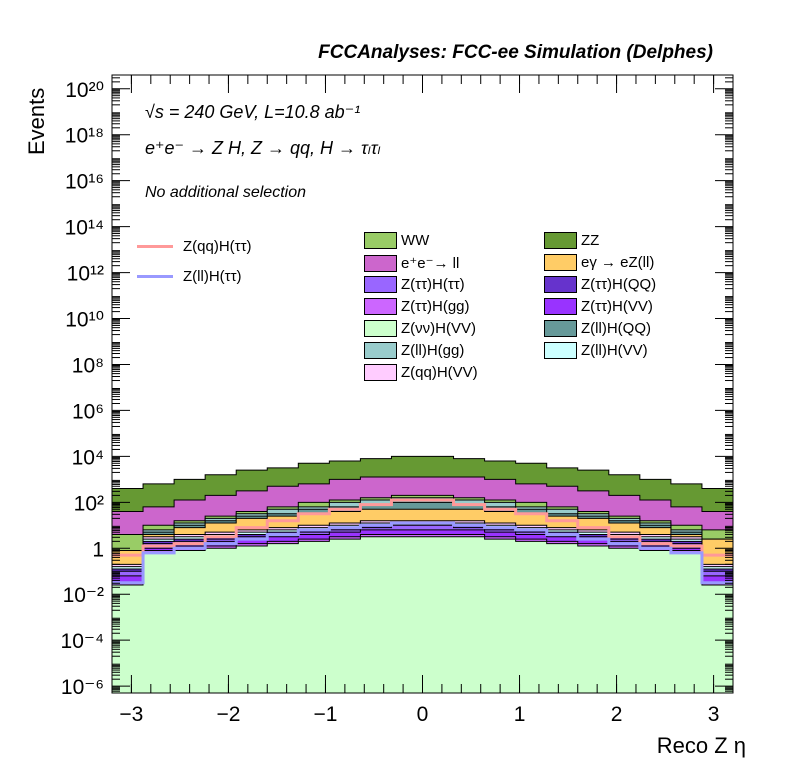  I want to click on y-tick-label: 10⁻⁴, so click(82, 641).